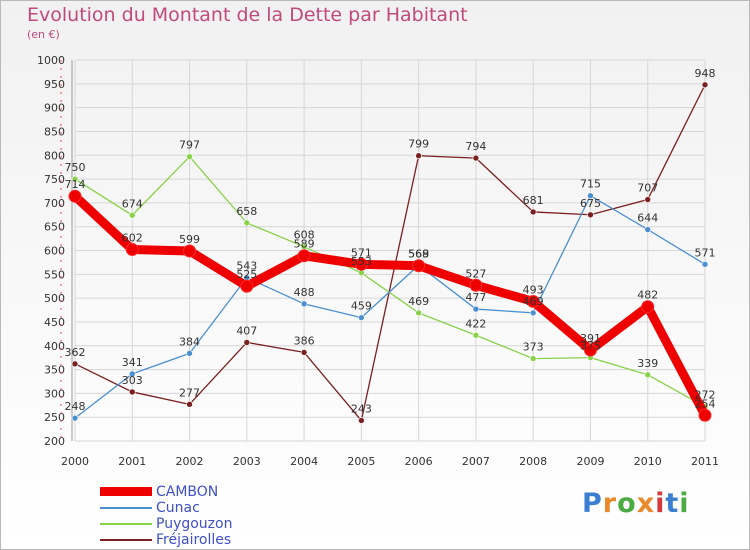 The width and height of the screenshot is (750, 550). Describe the element at coordinates (54, 227) in the screenshot. I see `y-tick-label: 650` at that location.